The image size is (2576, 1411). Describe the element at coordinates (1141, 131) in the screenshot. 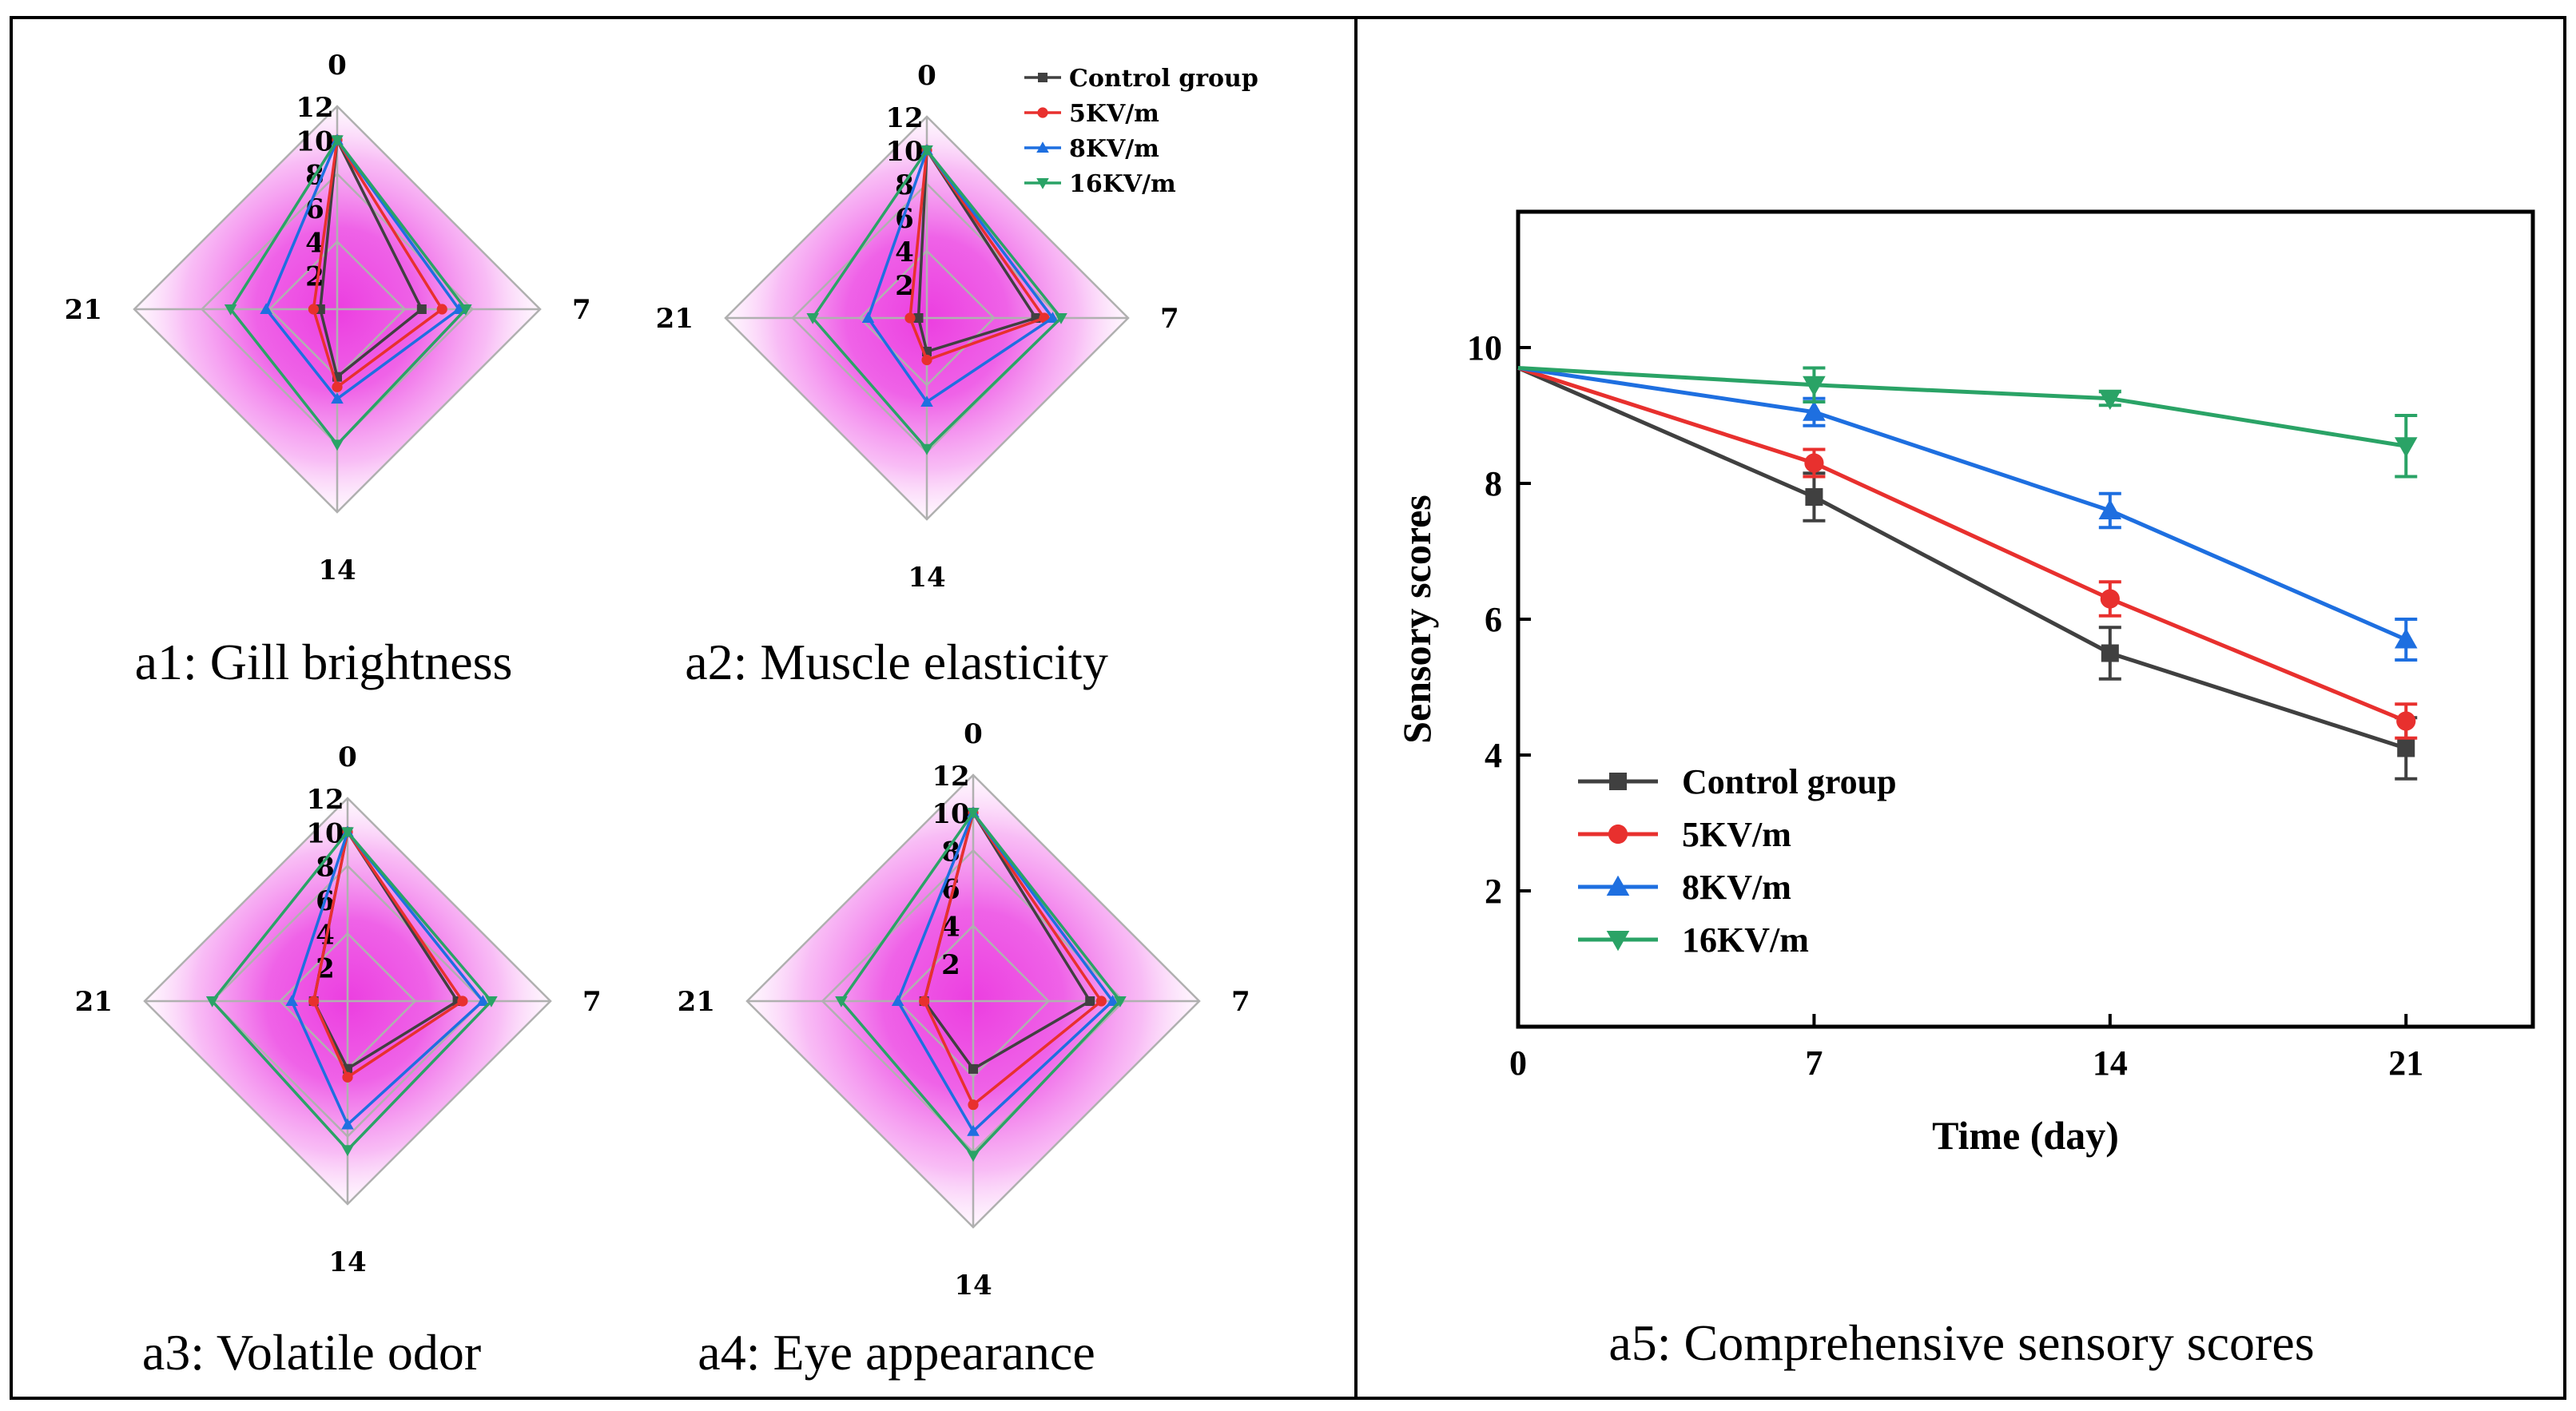

I see `radar-legend: Control group 5KV/m 8KV/m 16KV/m` at that location.